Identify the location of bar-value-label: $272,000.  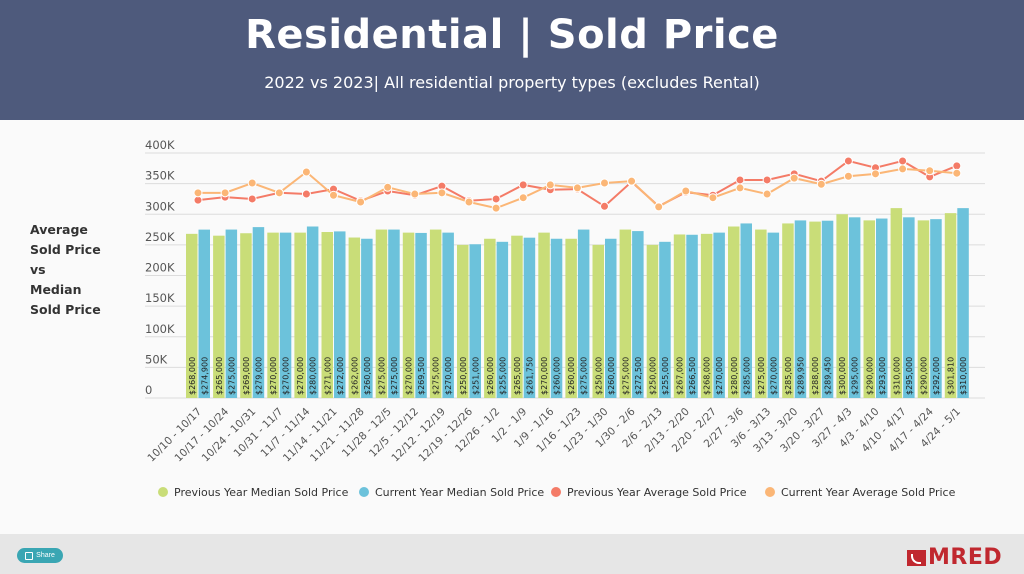
(340, 376).